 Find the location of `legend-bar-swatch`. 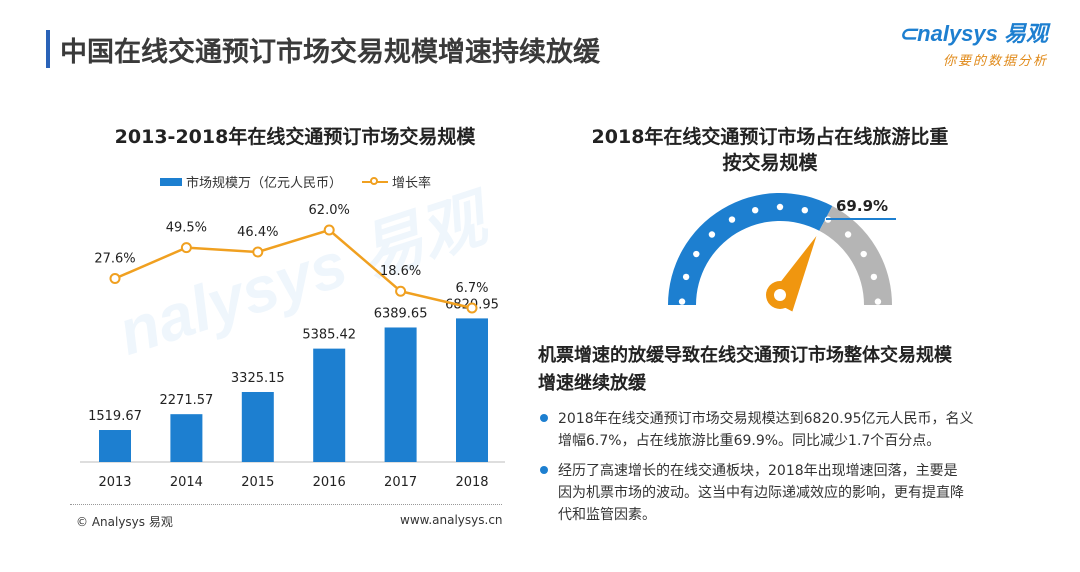

legend-bar-swatch is located at coordinates (171, 181).